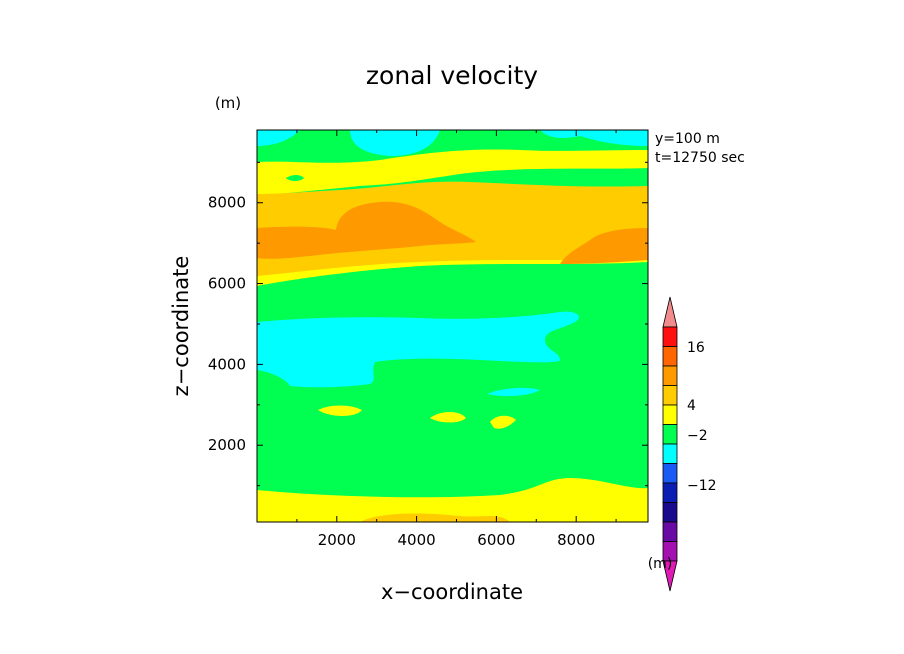 The width and height of the screenshot is (904, 654). I want to click on field-orange-bottom, so click(435, 517).